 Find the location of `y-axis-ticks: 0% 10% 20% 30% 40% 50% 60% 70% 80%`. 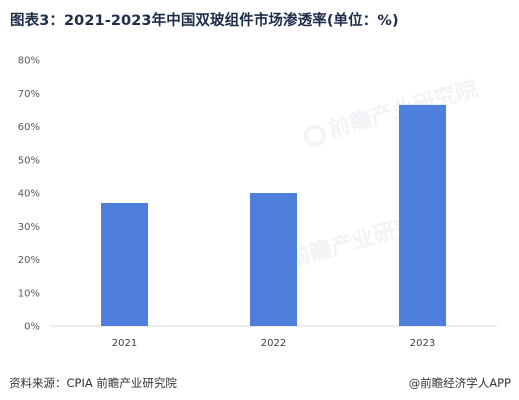

y-axis-ticks: 0% 10% 20% 30% 40% 50% 60% 70% 80% is located at coordinates (29, 194).